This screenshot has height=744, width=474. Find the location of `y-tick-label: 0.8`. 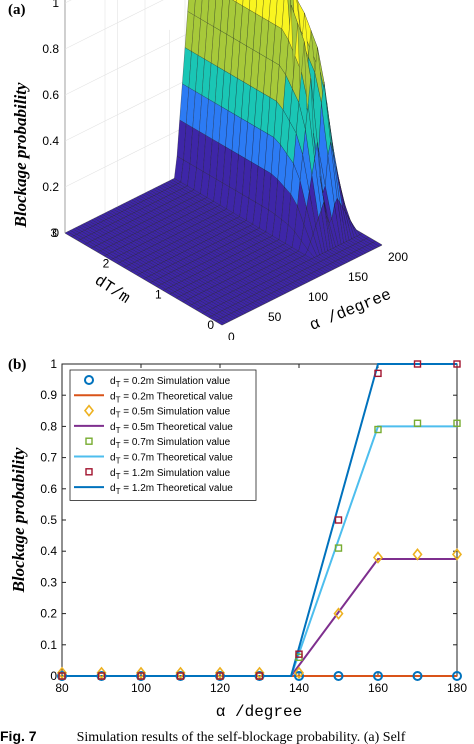

y-tick-label: 0.8 is located at coordinates (48, 426).